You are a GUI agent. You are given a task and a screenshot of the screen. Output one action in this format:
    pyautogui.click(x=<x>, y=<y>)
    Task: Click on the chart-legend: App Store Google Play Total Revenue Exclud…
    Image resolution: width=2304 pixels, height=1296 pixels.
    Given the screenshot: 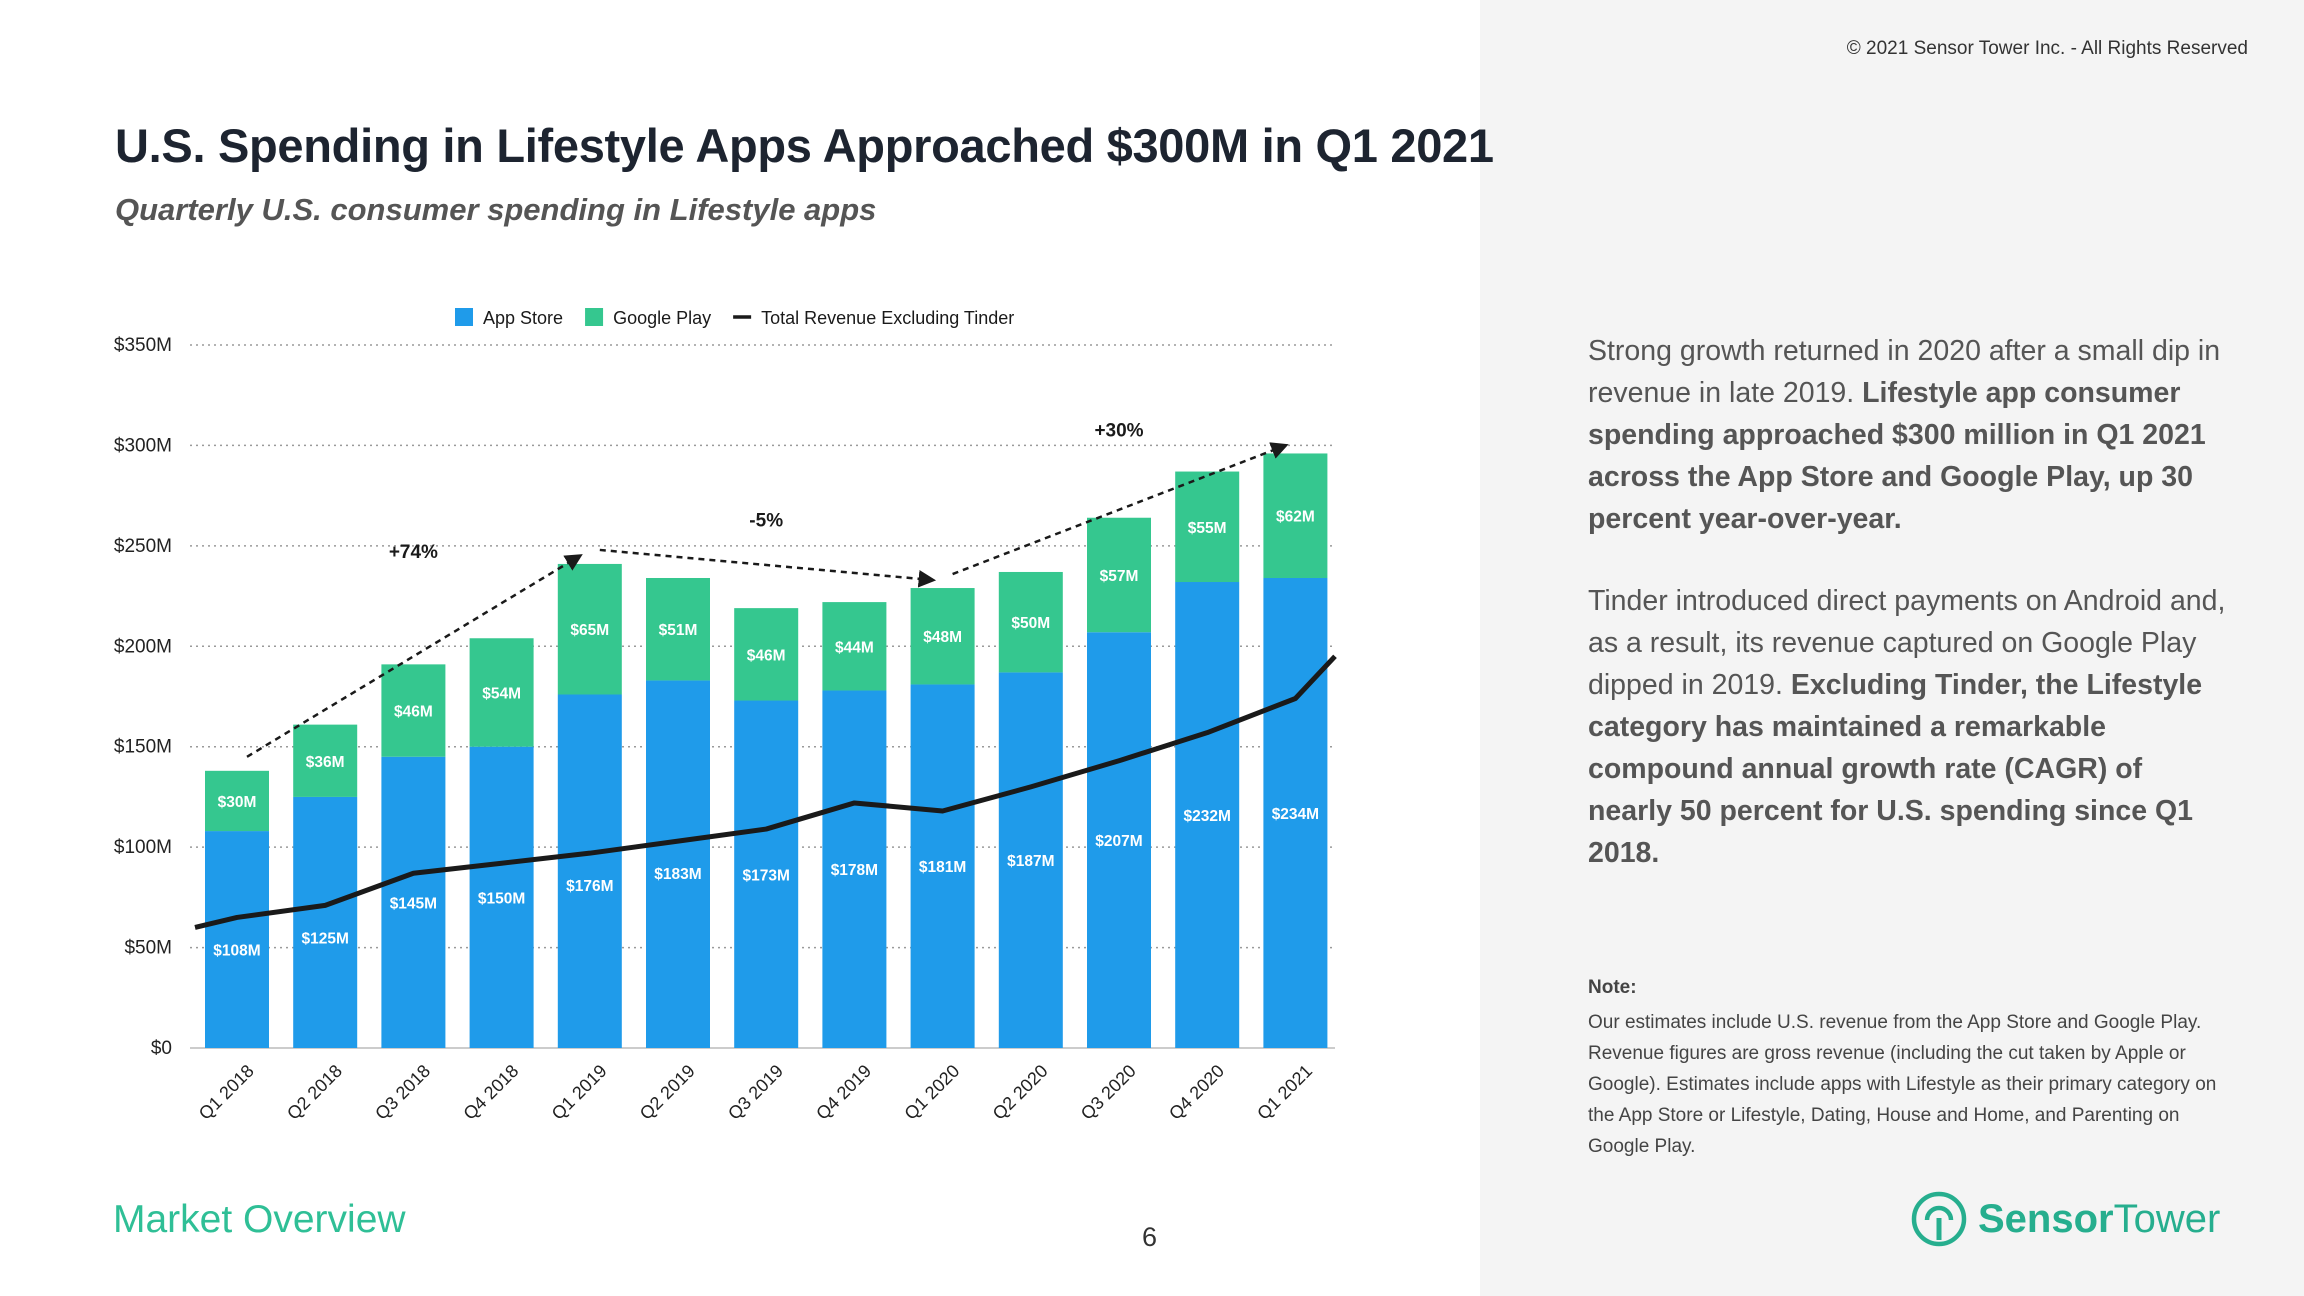 What is the action you would take?
    pyautogui.click(x=734, y=318)
    